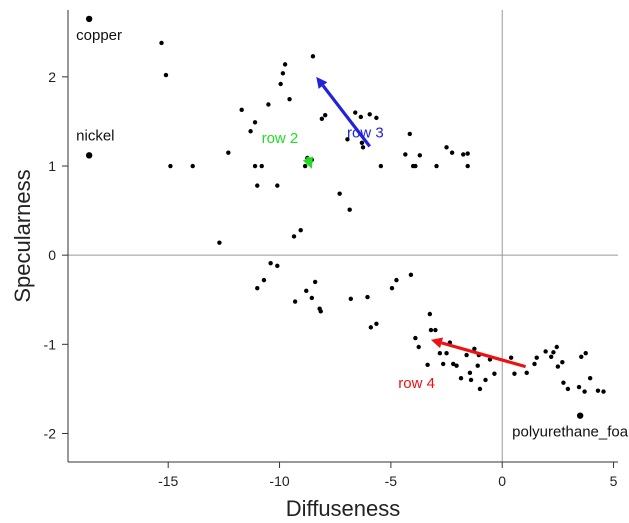  I want to click on x-tick-label: -10, so click(279, 481).